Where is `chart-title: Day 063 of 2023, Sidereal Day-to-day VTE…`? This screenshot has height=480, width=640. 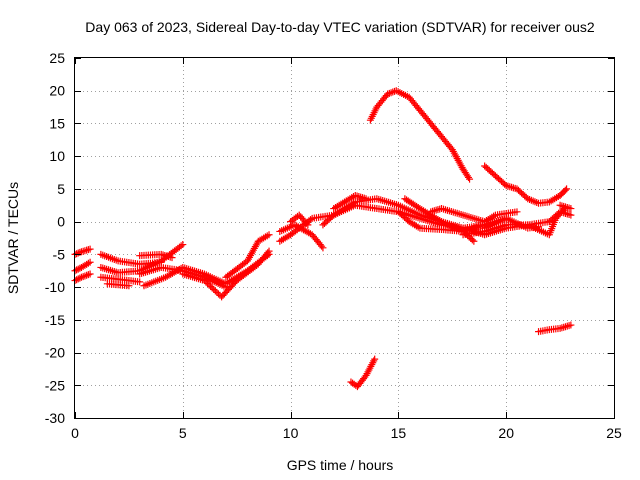 chart-title: Day 063 of 2023, Sidereal Day-to-day VTE… is located at coordinates (340, 27).